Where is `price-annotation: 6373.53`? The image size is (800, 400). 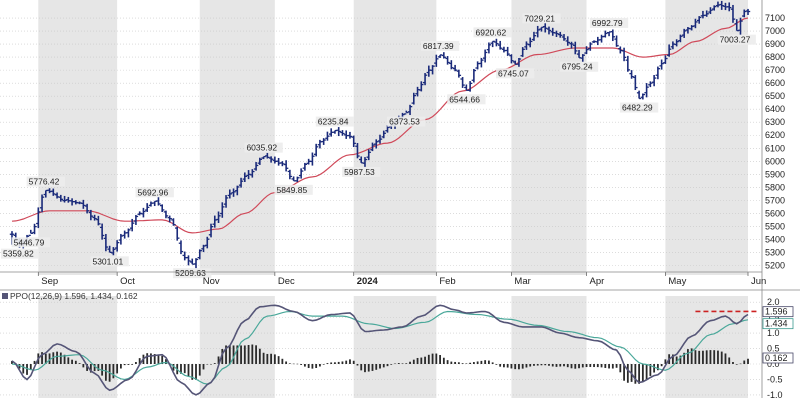 price-annotation: 6373.53 is located at coordinates (406, 121).